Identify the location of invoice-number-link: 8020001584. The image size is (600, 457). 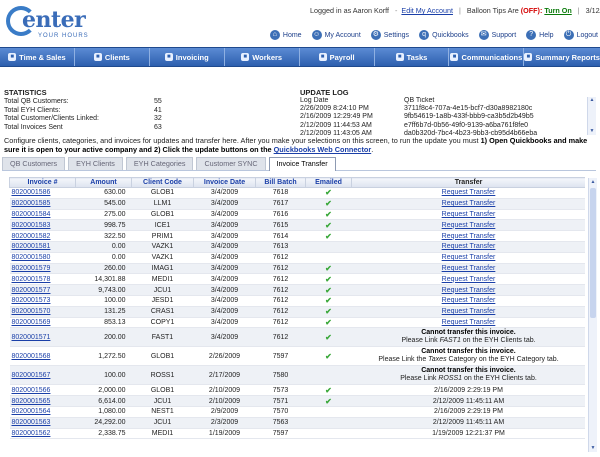
(42, 215).